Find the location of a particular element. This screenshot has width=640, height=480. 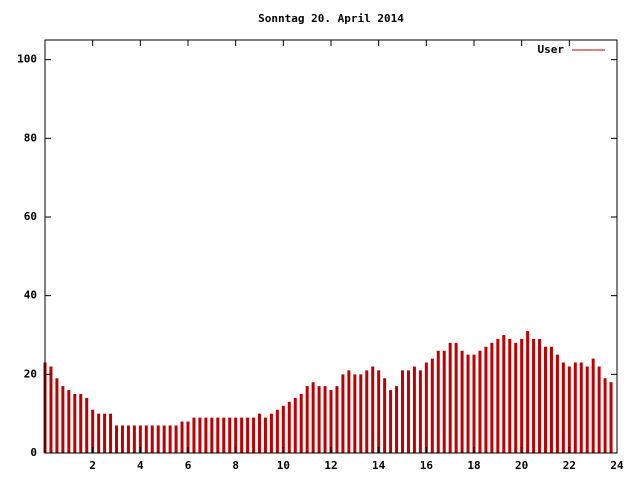

y-tick-label: 100 is located at coordinates (27, 59).